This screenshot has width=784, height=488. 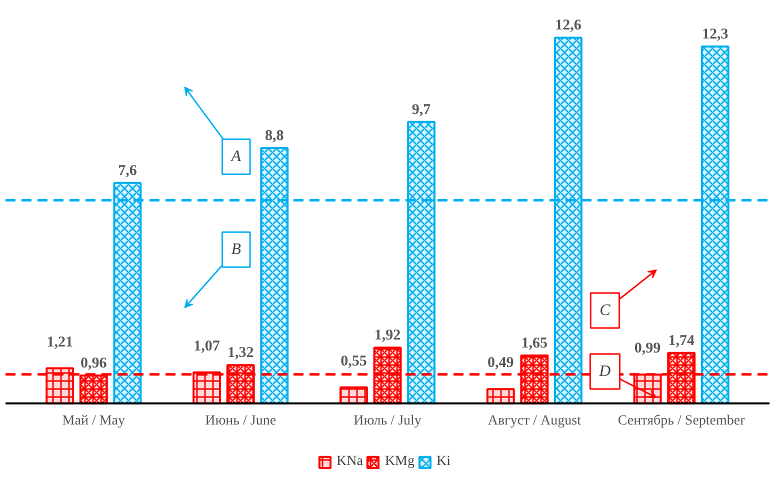 I want to click on data-label: 1,32, so click(x=240, y=353).